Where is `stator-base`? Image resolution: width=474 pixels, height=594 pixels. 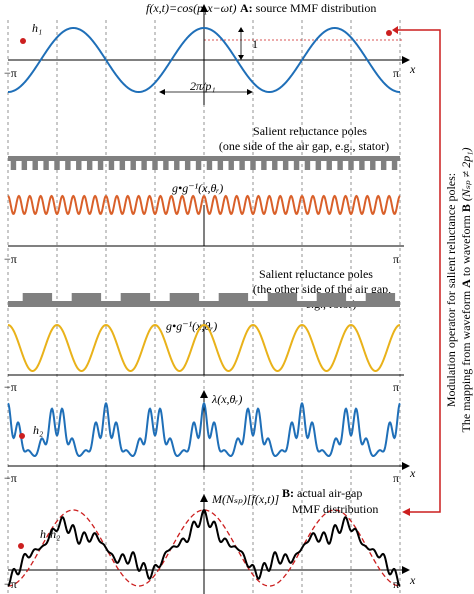
stator-base is located at coordinates (204, 158).